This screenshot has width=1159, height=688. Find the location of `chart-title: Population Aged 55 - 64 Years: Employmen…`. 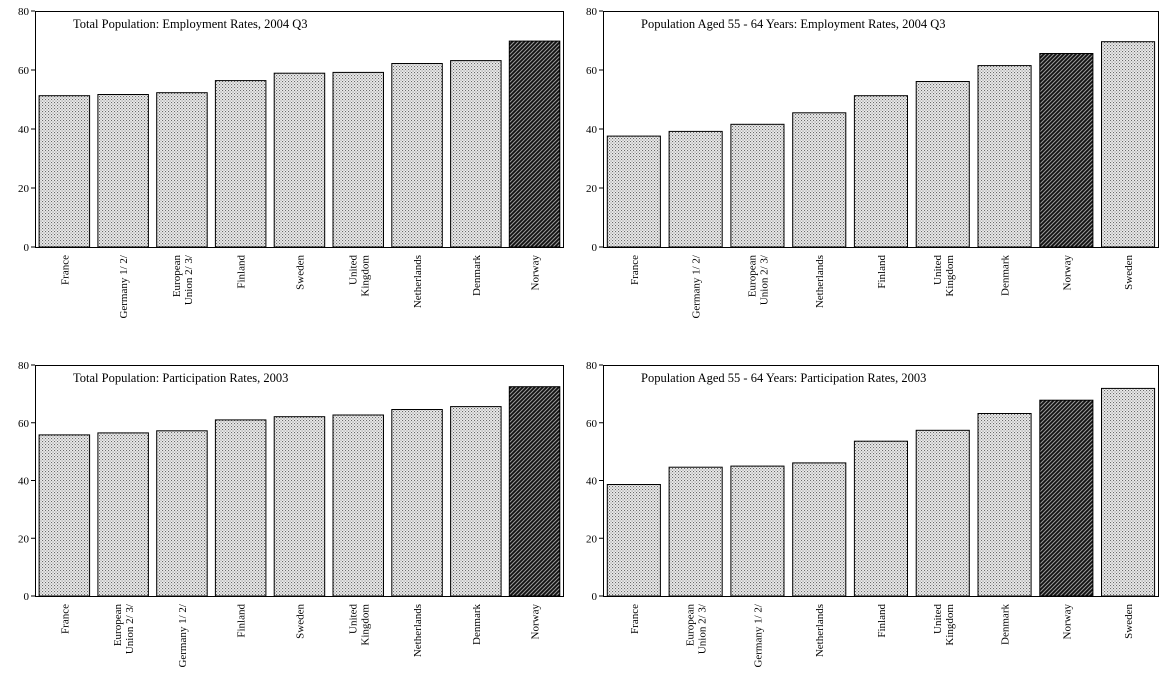

chart-title: Population Aged 55 - 64 Years: Employmen… is located at coordinates (793, 24).